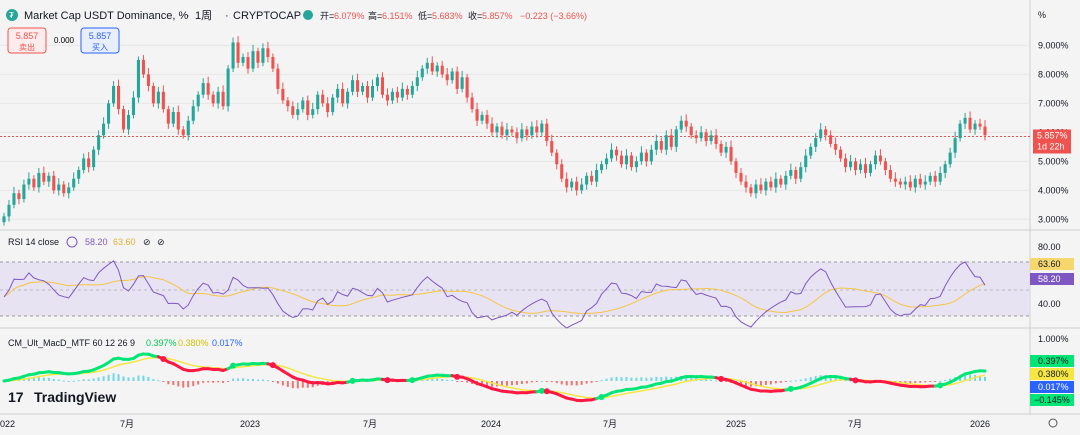  What do you see at coordinates (161, 242) in the screenshot?
I see `rsi-more-icon: ⊘` at bounding box center [161, 242].